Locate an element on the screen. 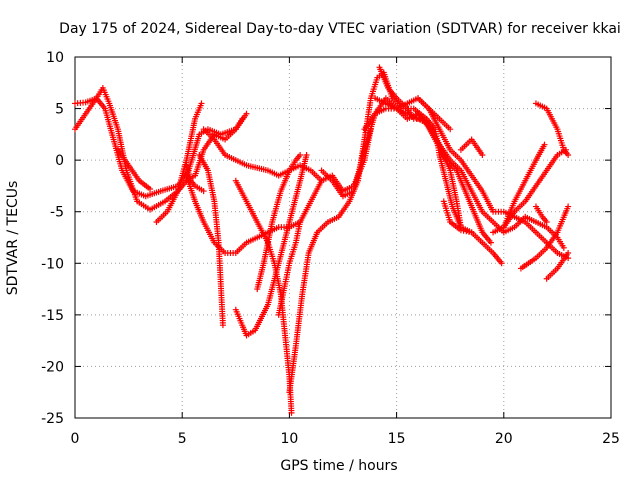  x-tick-label: 5 is located at coordinates (182, 439).